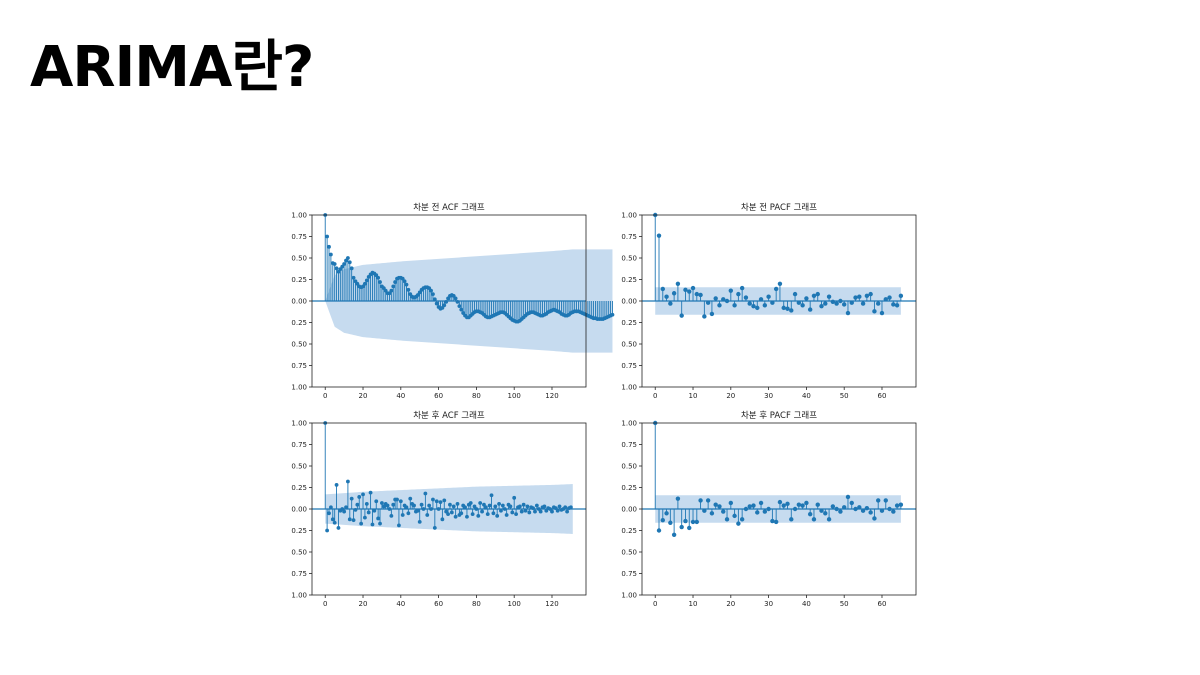 The width and height of the screenshot is (1200, 675). Describe the element at coordinates (882, 604) in the screenshot. I see `x-tick-label: 60` at that location.